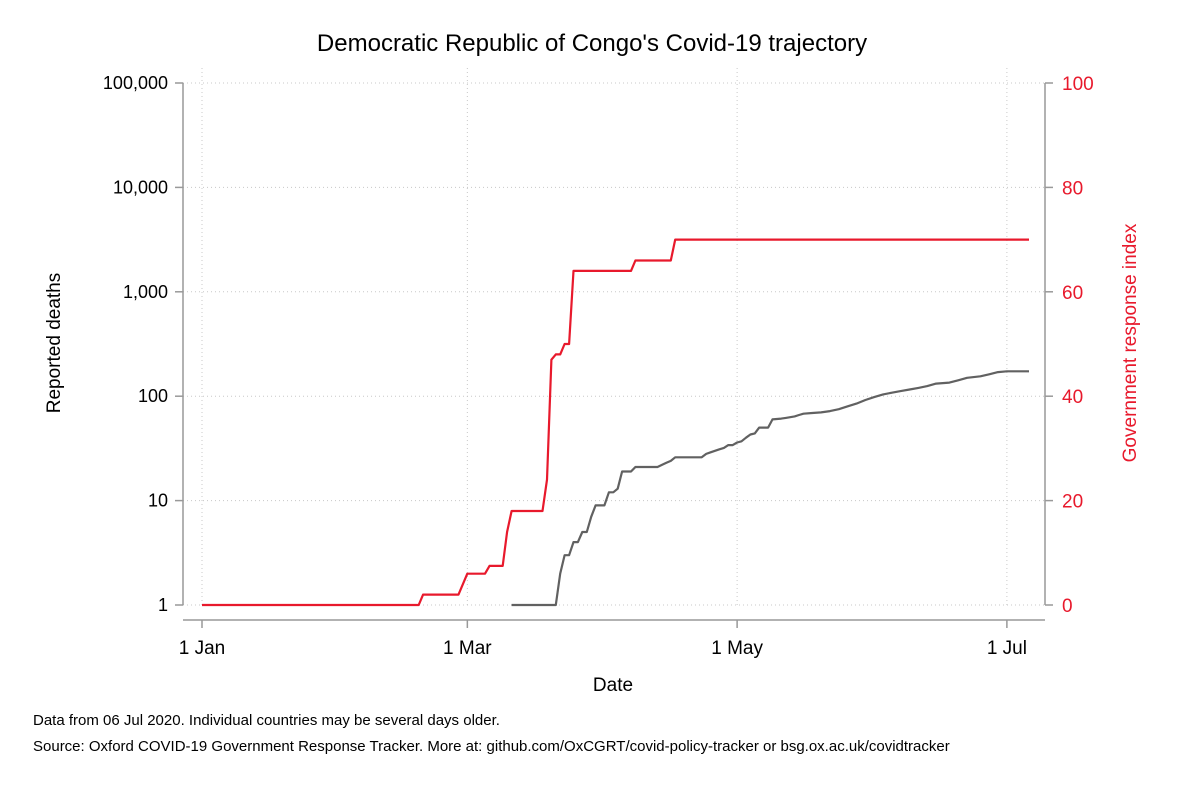 The height and width of the screenshot is (789, 1184). I want to click on y-left-tick-label: 10,000, so click(140, 187).